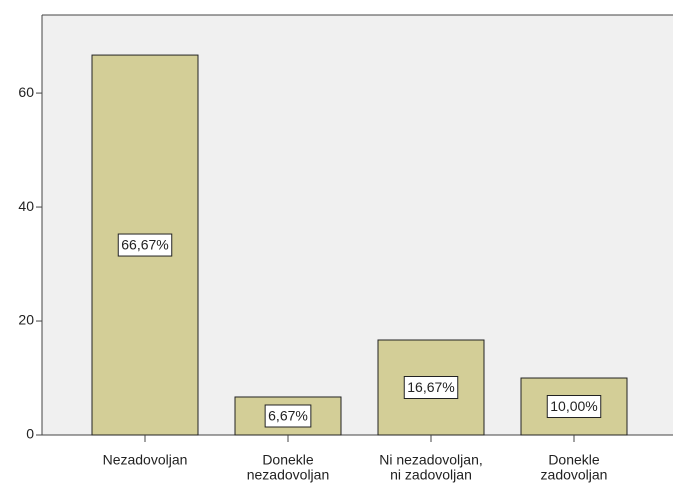 The width and height of the screenshot is (673, 485). I want to click on x-tick-label: Nezadovoljan, so click(145, 460).